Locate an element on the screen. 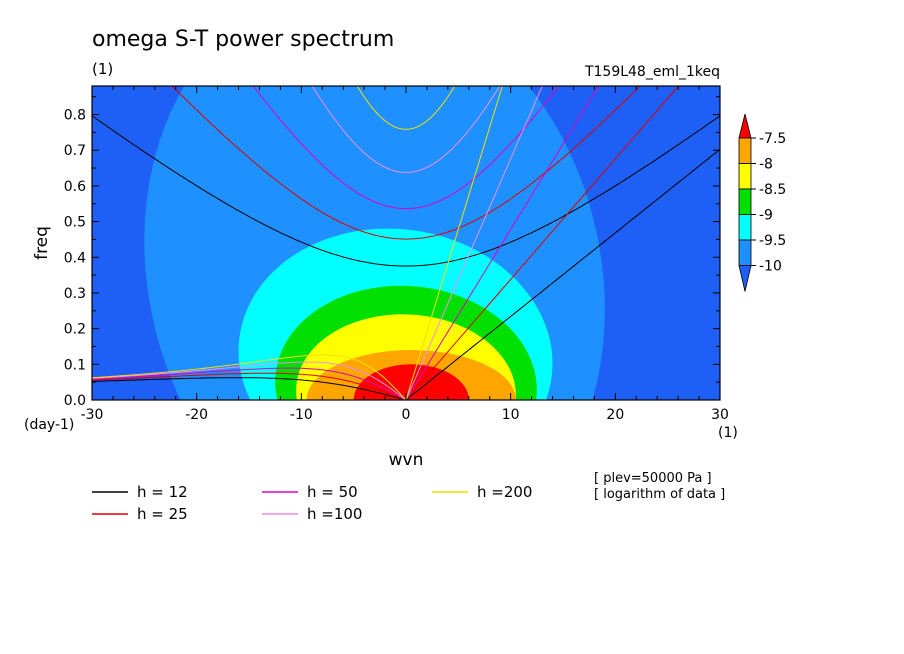  colorbar-label: -9.5 is located at coordinates (772, 241).